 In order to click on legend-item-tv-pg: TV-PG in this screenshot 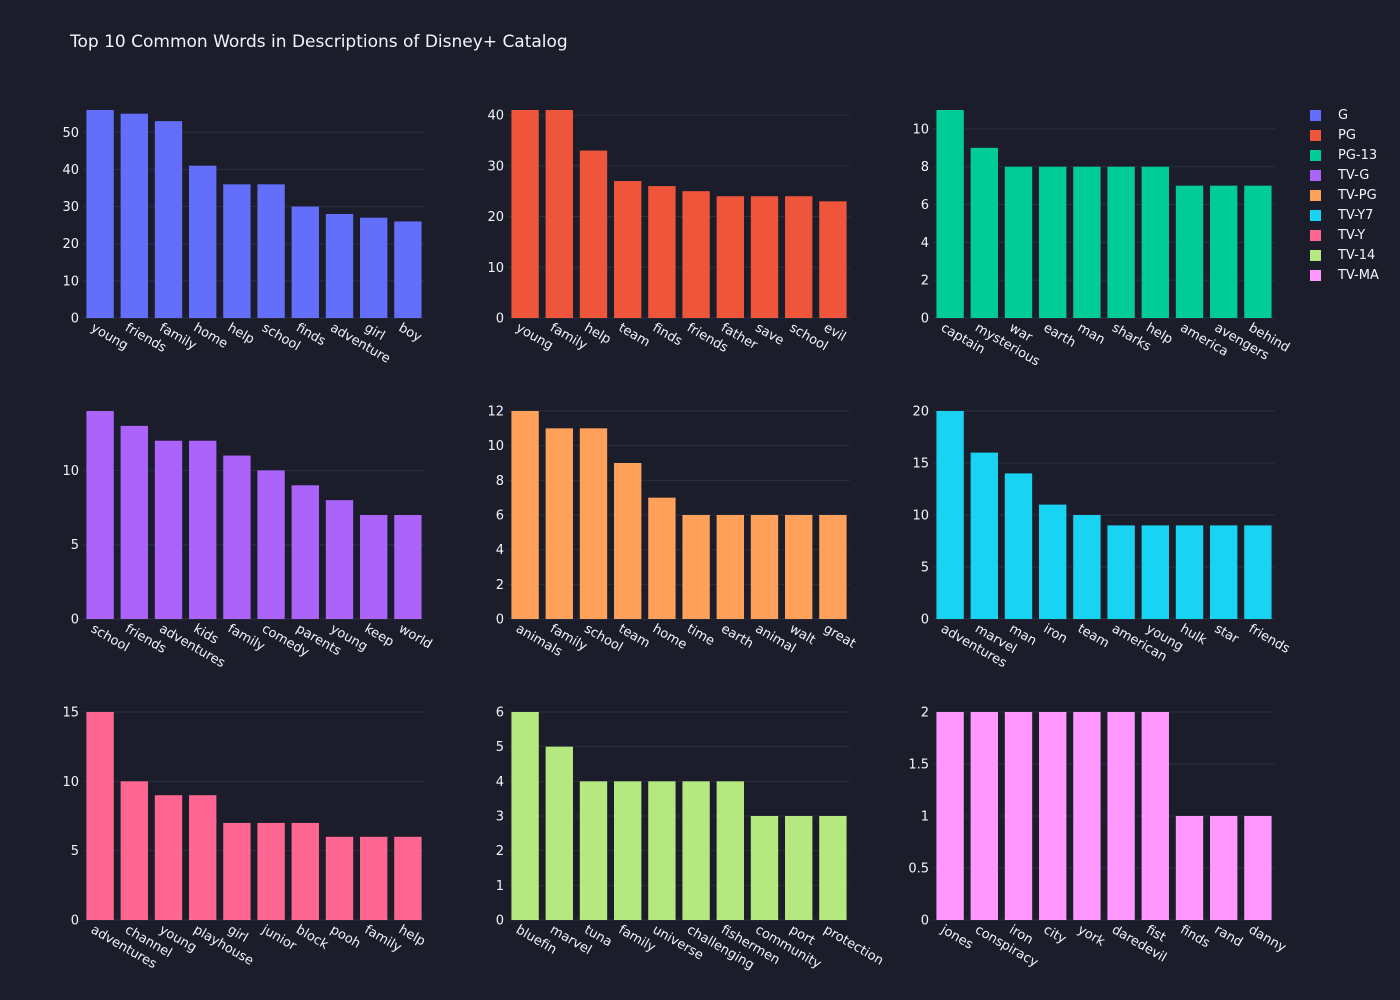, I will do `click(1352, 196)`.